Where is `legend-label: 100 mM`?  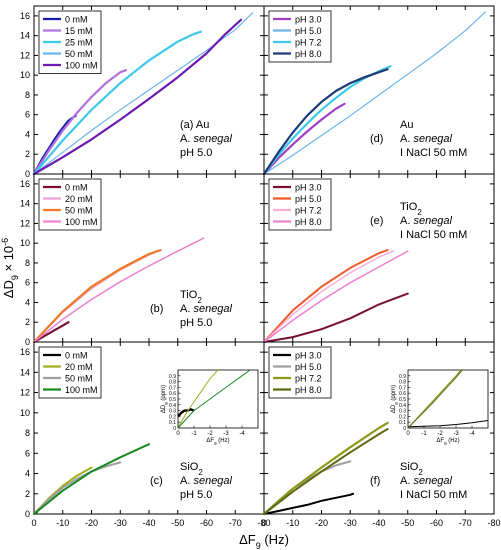 legend-label: 100 mM is located at coordinates (81, 390).